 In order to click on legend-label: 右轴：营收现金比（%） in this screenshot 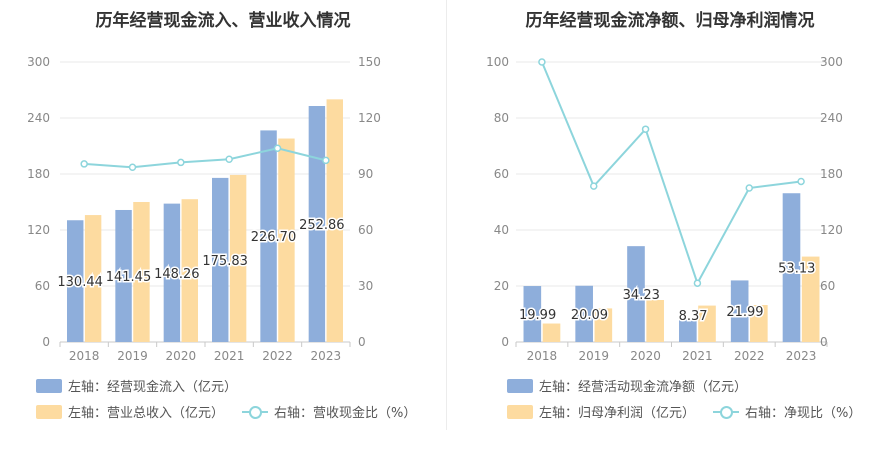, I will do `click(345, 413)`.